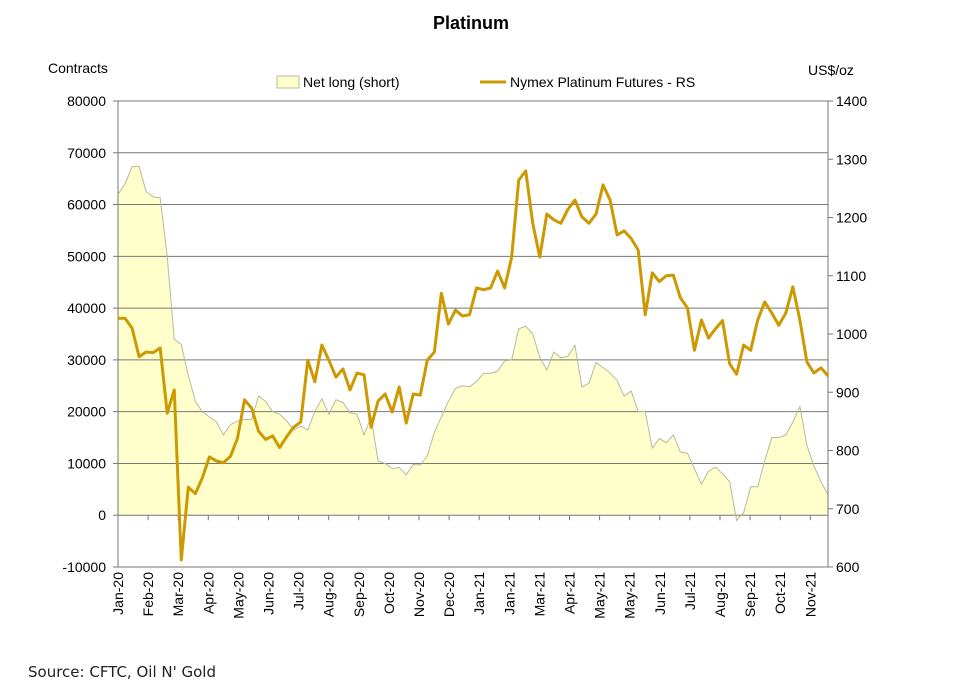 This screenshot has height=686, width=960. What do you see at coordinates (848, 567) in the screenshot?
I see `y2-tick-label: 600` at bounding box center [848, 567].